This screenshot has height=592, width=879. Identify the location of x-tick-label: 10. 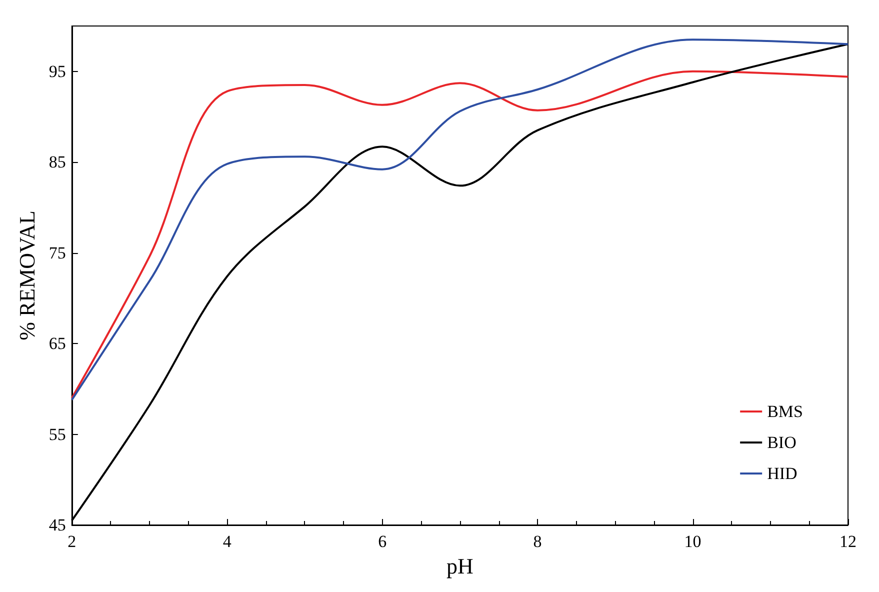
(693, 541).